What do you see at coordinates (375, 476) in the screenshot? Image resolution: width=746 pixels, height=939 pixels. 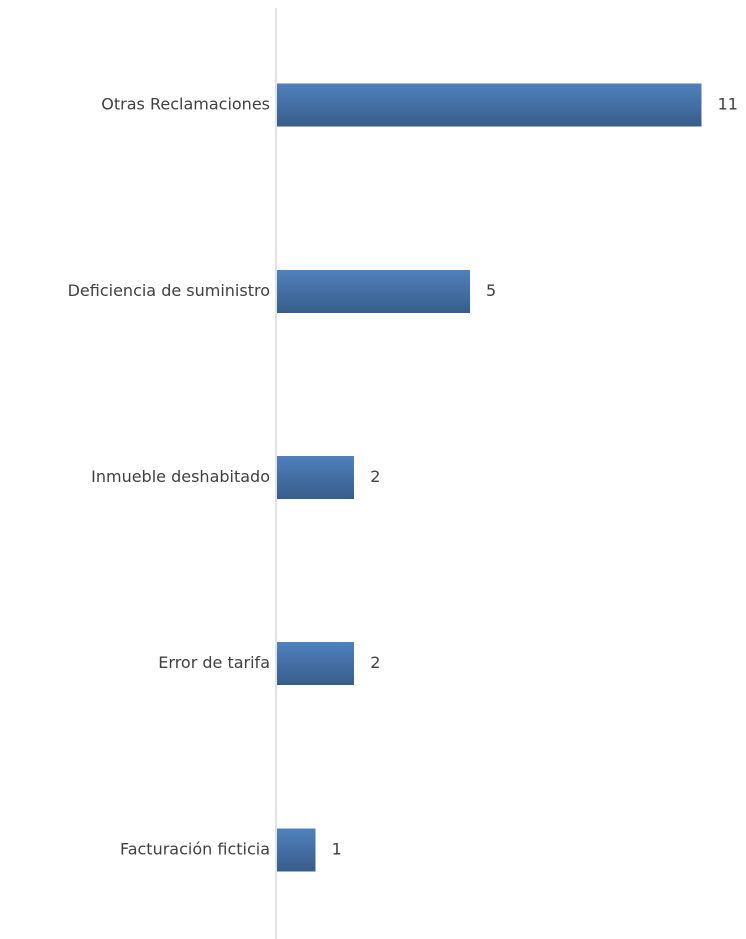 I see `data-label-2: 2` at bounding box center [375, 476].